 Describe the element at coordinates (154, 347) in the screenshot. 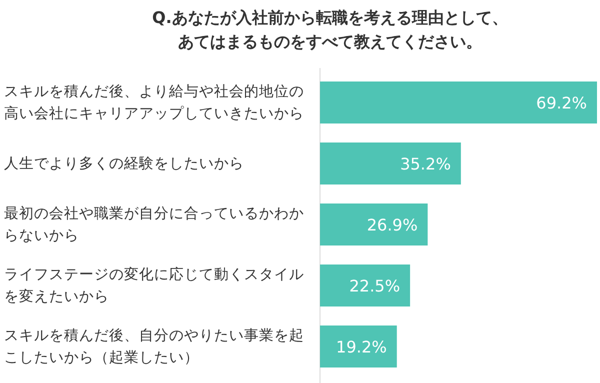

I see `y-tick-label: スキルを積んだ後、自分のやりたい事業を起こしたいから（起業したい）` at that location.